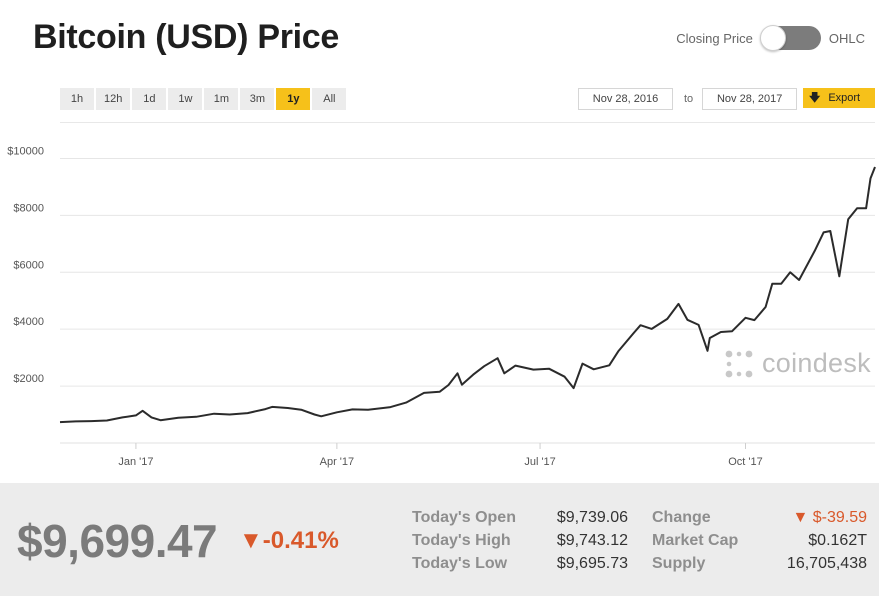  What do you see at coordinates (750, 99) in the screenshot?
I see `date-to-input` at bounding box center [750, 99].